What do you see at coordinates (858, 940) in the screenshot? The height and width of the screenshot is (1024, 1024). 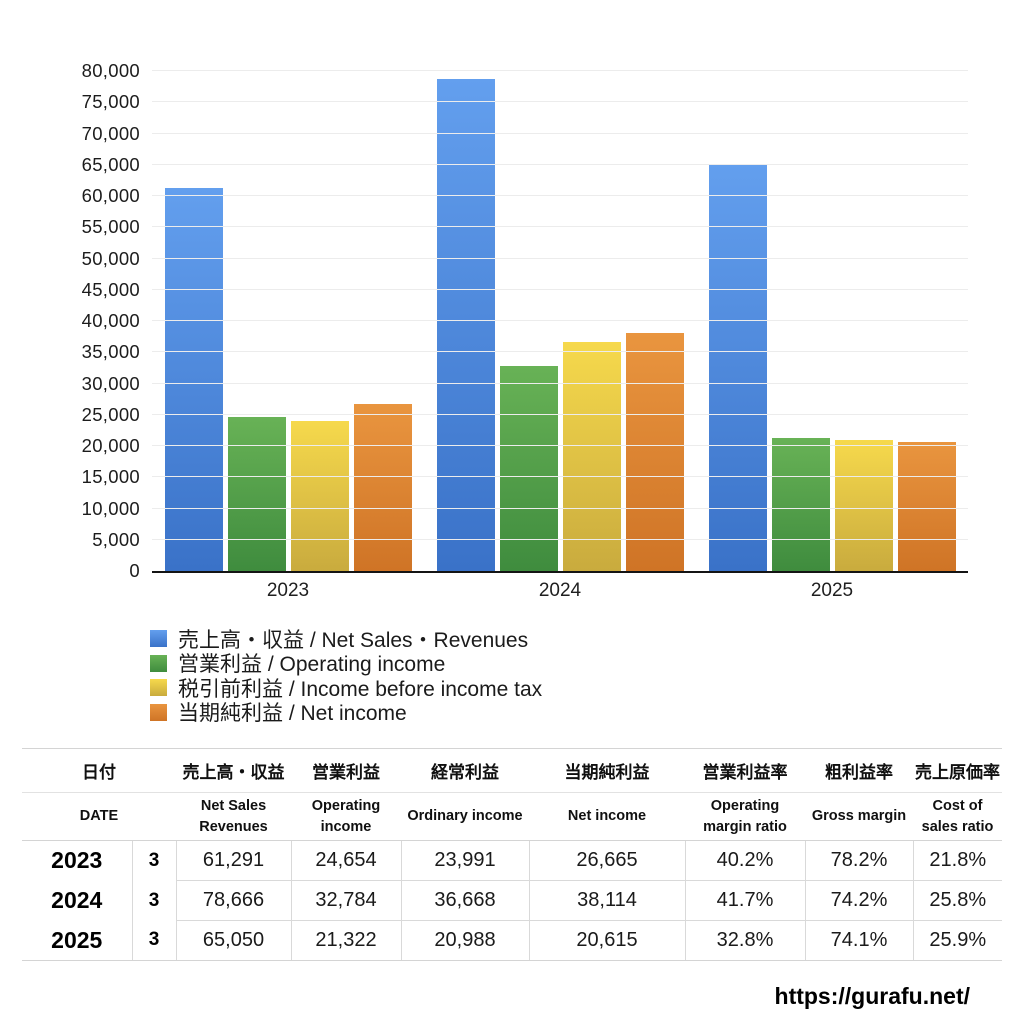 I see `value-cell: 74.1%` at bounding box center [858, 940].